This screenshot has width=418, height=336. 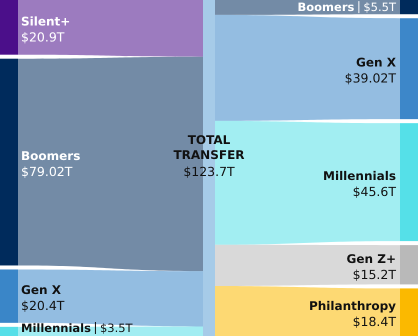 What do you see at coordinates (352, 306) in the screenshot?
I see `category-label: Philanthropy` at bounding box center [352, 306].